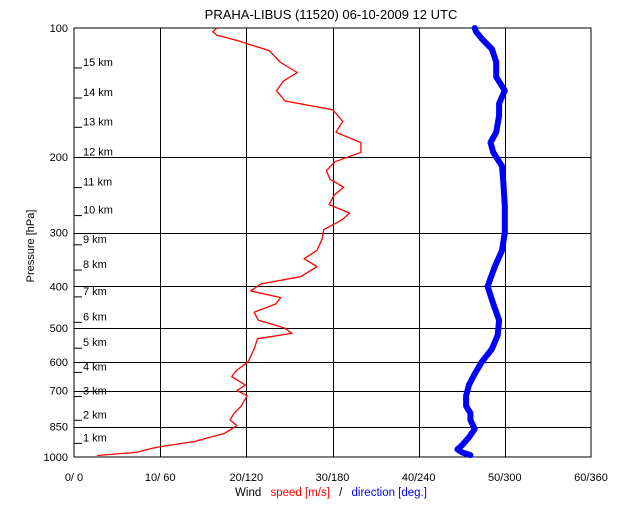 This screenshot has width=628, height=509. I want to click on x-axis-label-sep: /, so click(341, 493).